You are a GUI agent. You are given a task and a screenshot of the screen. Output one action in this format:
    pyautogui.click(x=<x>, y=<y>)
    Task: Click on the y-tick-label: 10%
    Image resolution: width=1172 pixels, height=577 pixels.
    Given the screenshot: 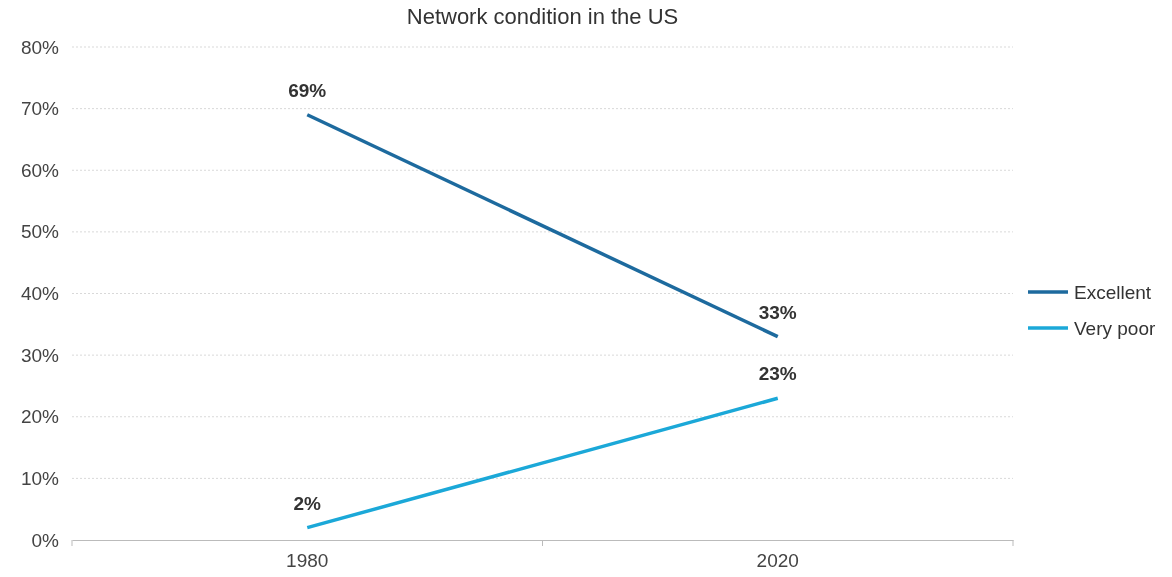 What is the action you would take?
    pyautogui.click(x=40, y=478)
    